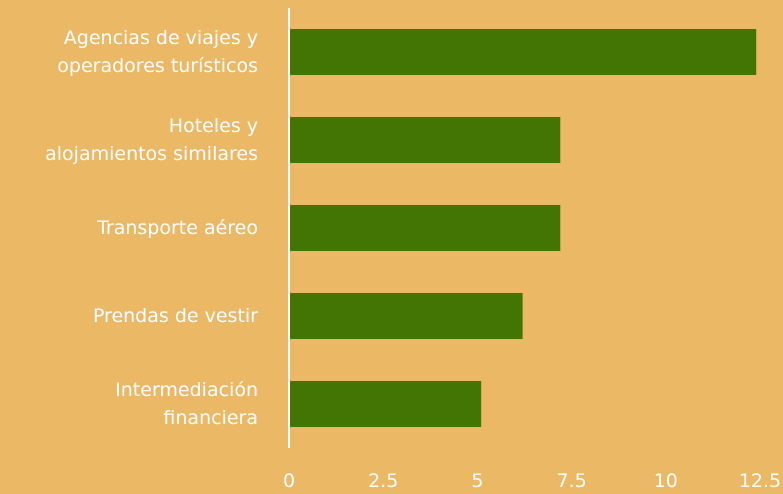  Describe the element at coordinates (177, 228) in the screenshot. I see `y-tick-label: Transporte aéreo` at that location.